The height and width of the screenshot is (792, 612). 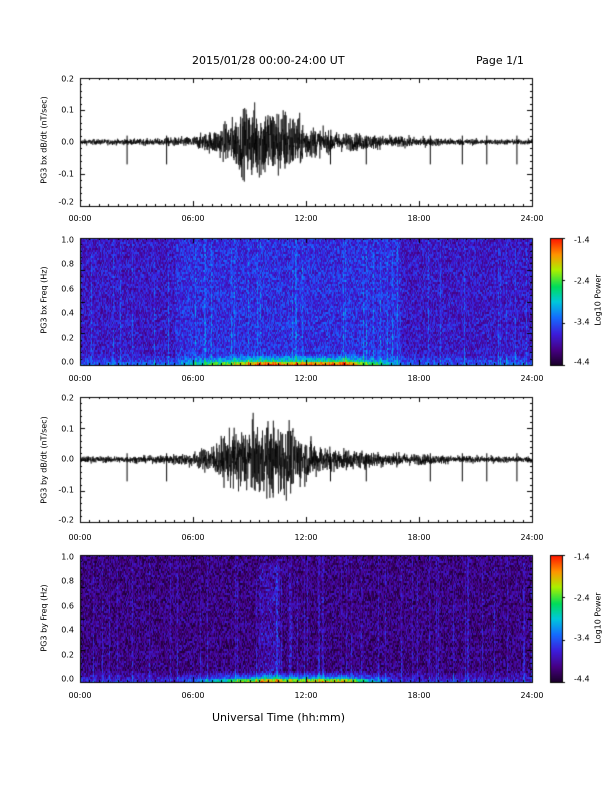 I want to click on panel3-ylabel: PG3 by dB/dt (nT/sec), so click(x=44, y=460).